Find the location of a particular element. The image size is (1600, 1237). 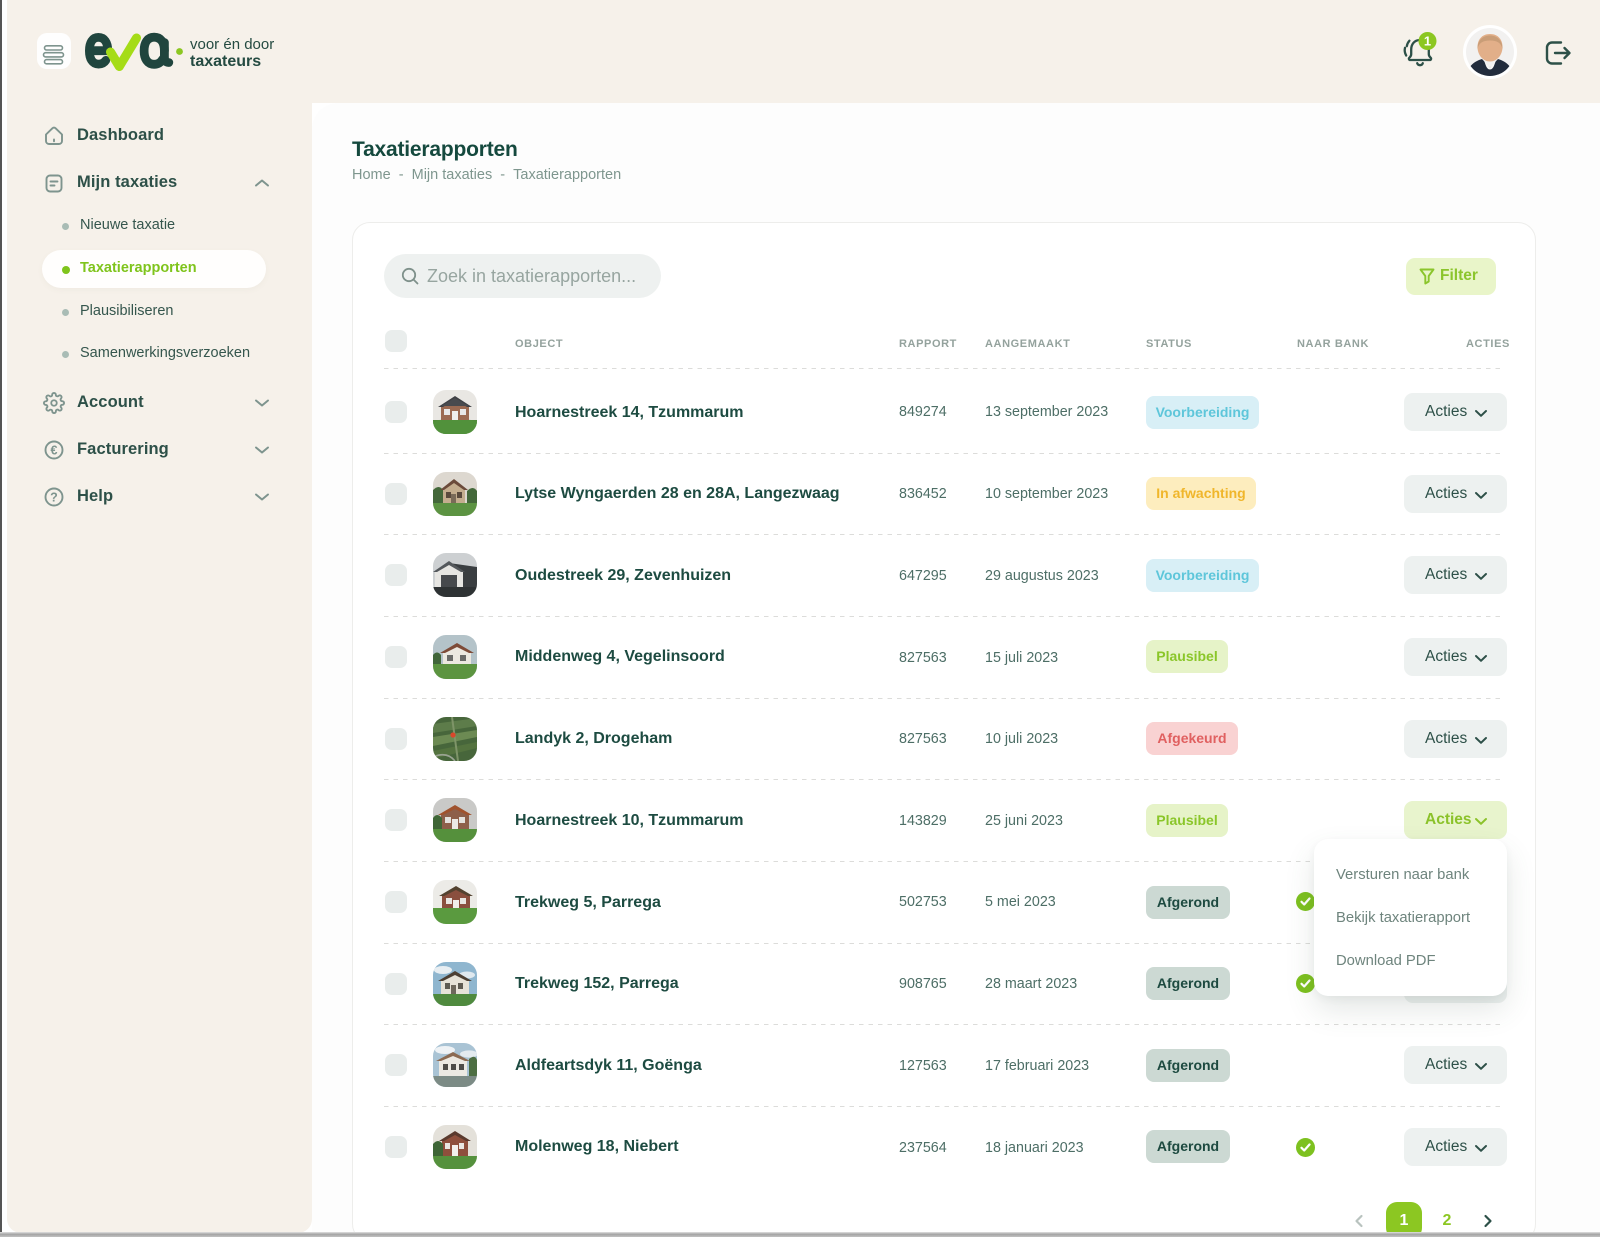

svg-text: taxateurs is located at coordinates (225, 61).